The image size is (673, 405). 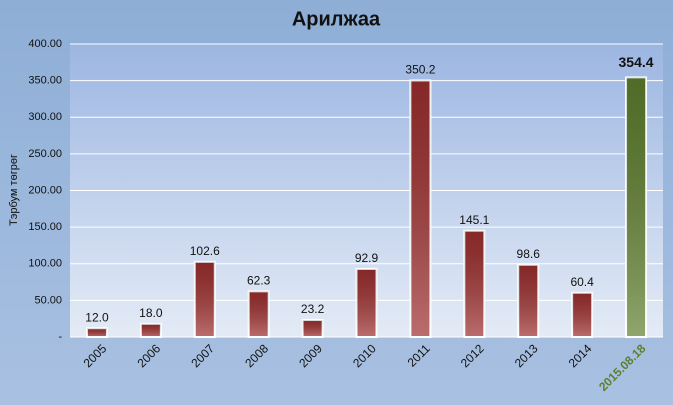 What do you see at coordinates (474, 220) in the screenshot?
I see `value-label: 145.1` at bounding box center [474, 220].